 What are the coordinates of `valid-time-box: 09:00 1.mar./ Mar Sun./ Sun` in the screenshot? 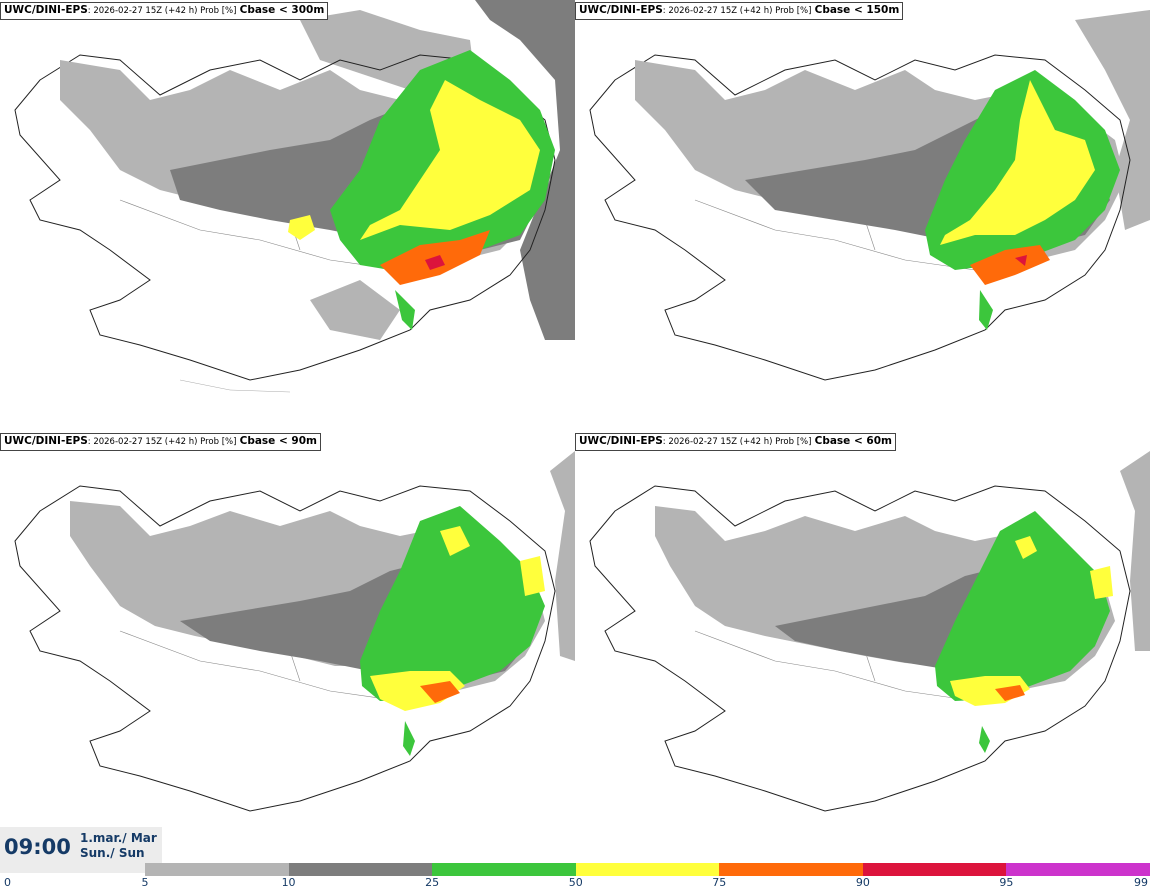 It's located at (81, 850).